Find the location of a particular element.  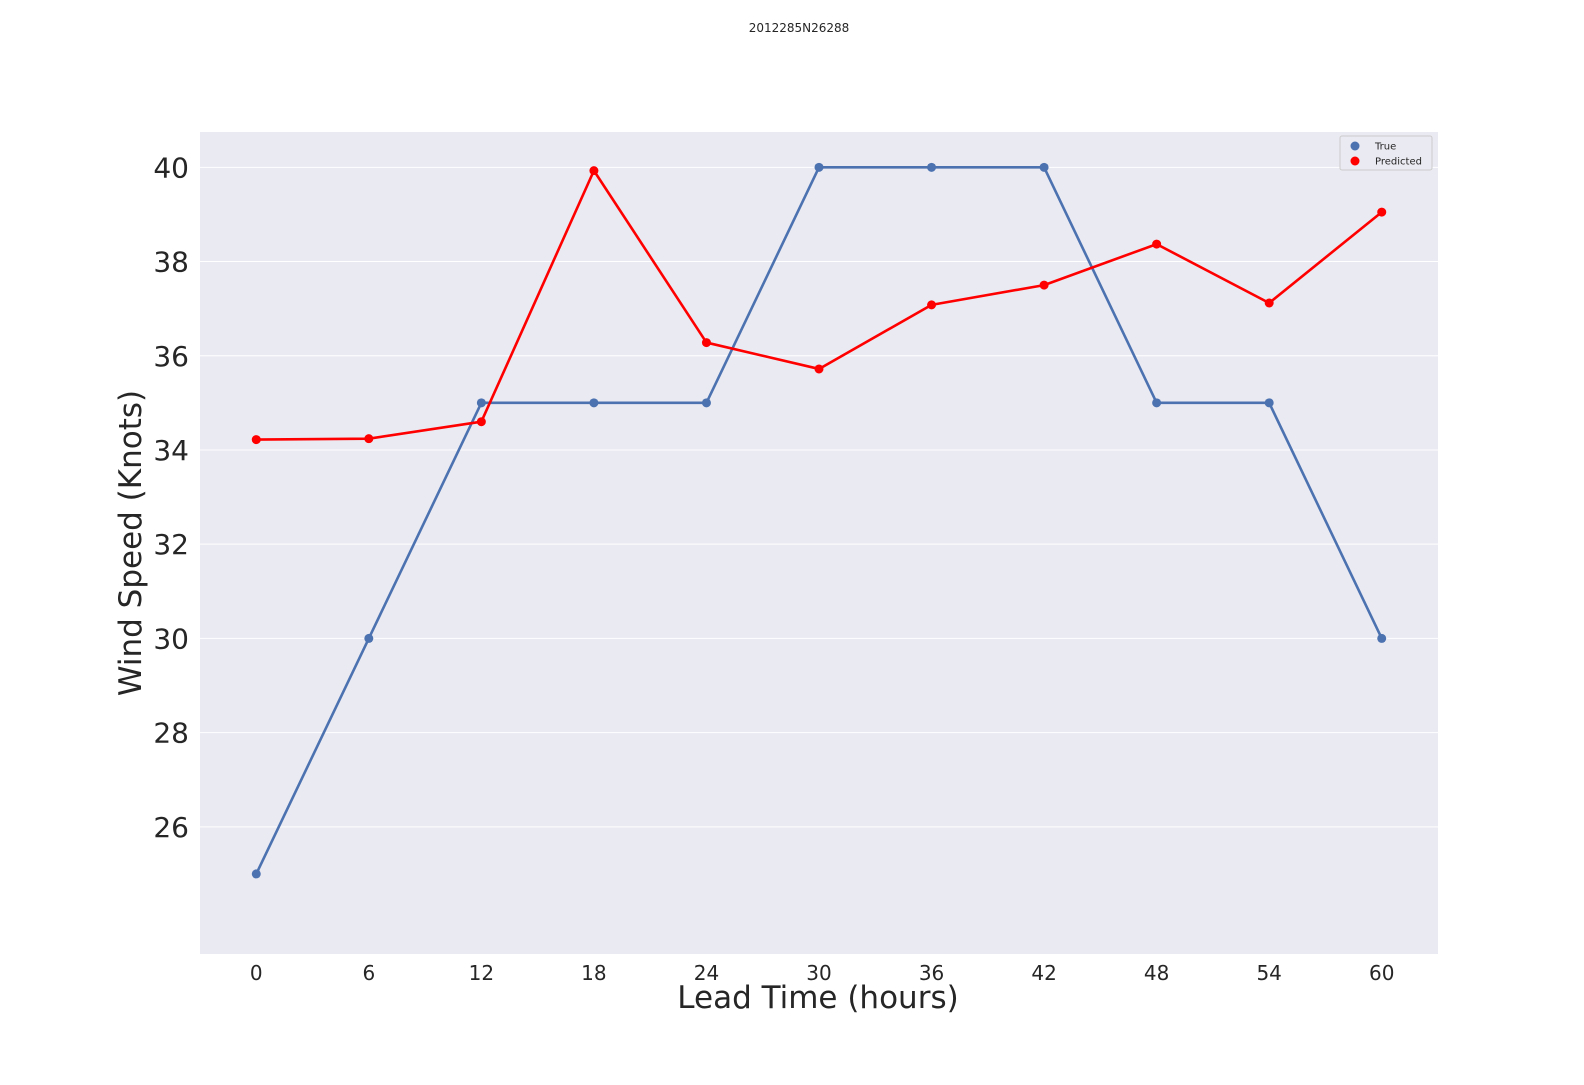

y-tick-label: 28 is located at coordinates (171, 733).